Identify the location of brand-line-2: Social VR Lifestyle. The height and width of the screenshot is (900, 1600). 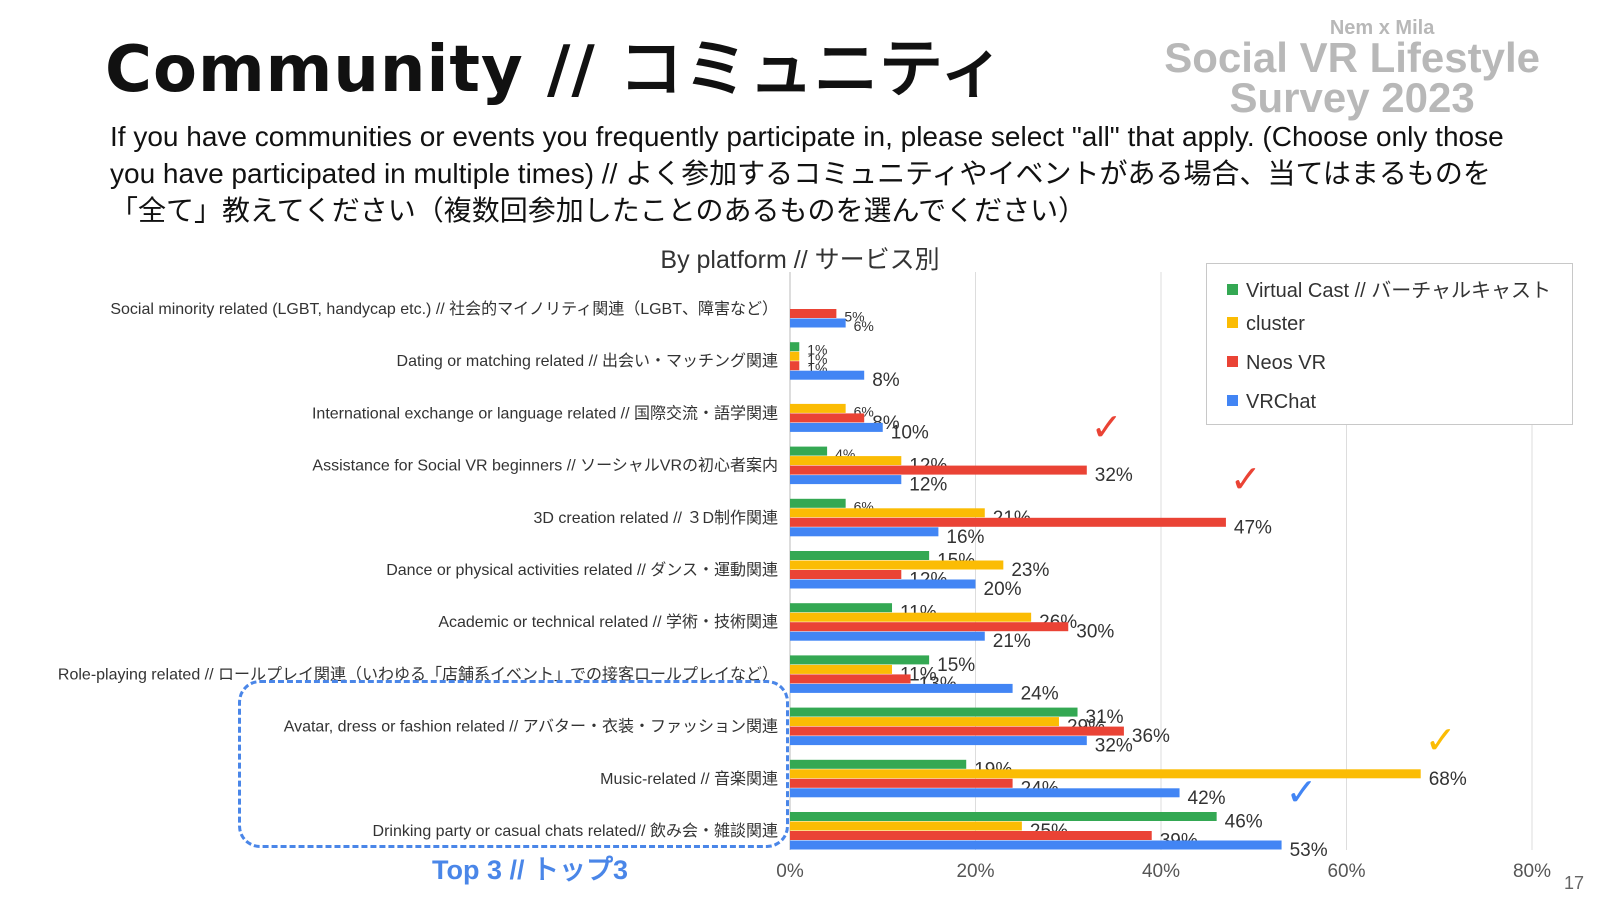
(1352, 57).